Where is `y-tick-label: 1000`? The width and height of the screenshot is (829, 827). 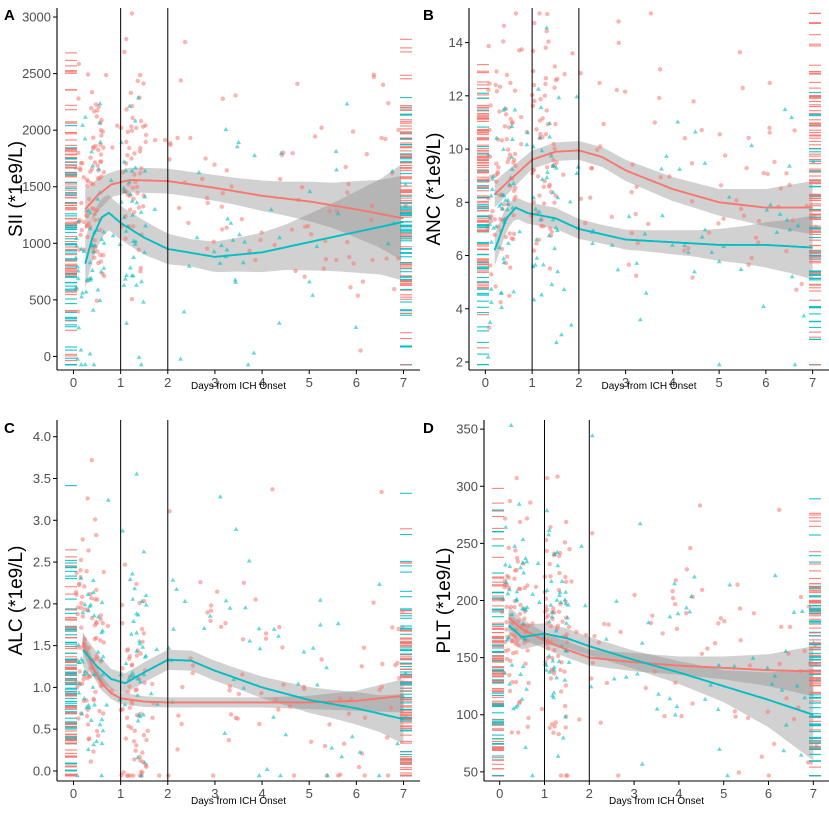 y-tick-label: 1000 is located at coordinates (36, 243).